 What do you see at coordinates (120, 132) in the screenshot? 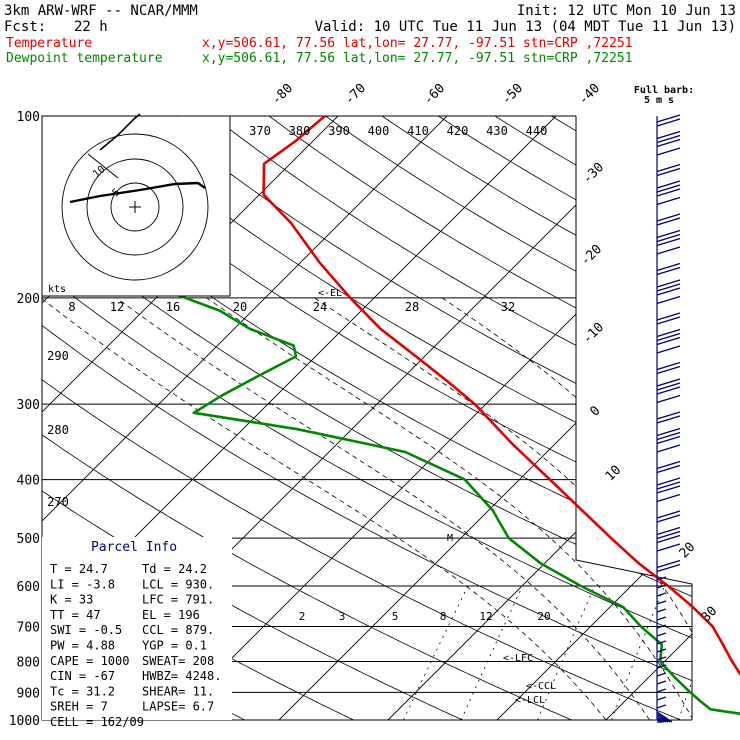
I see `hodograph-trace` at bounding box center [120, 132].